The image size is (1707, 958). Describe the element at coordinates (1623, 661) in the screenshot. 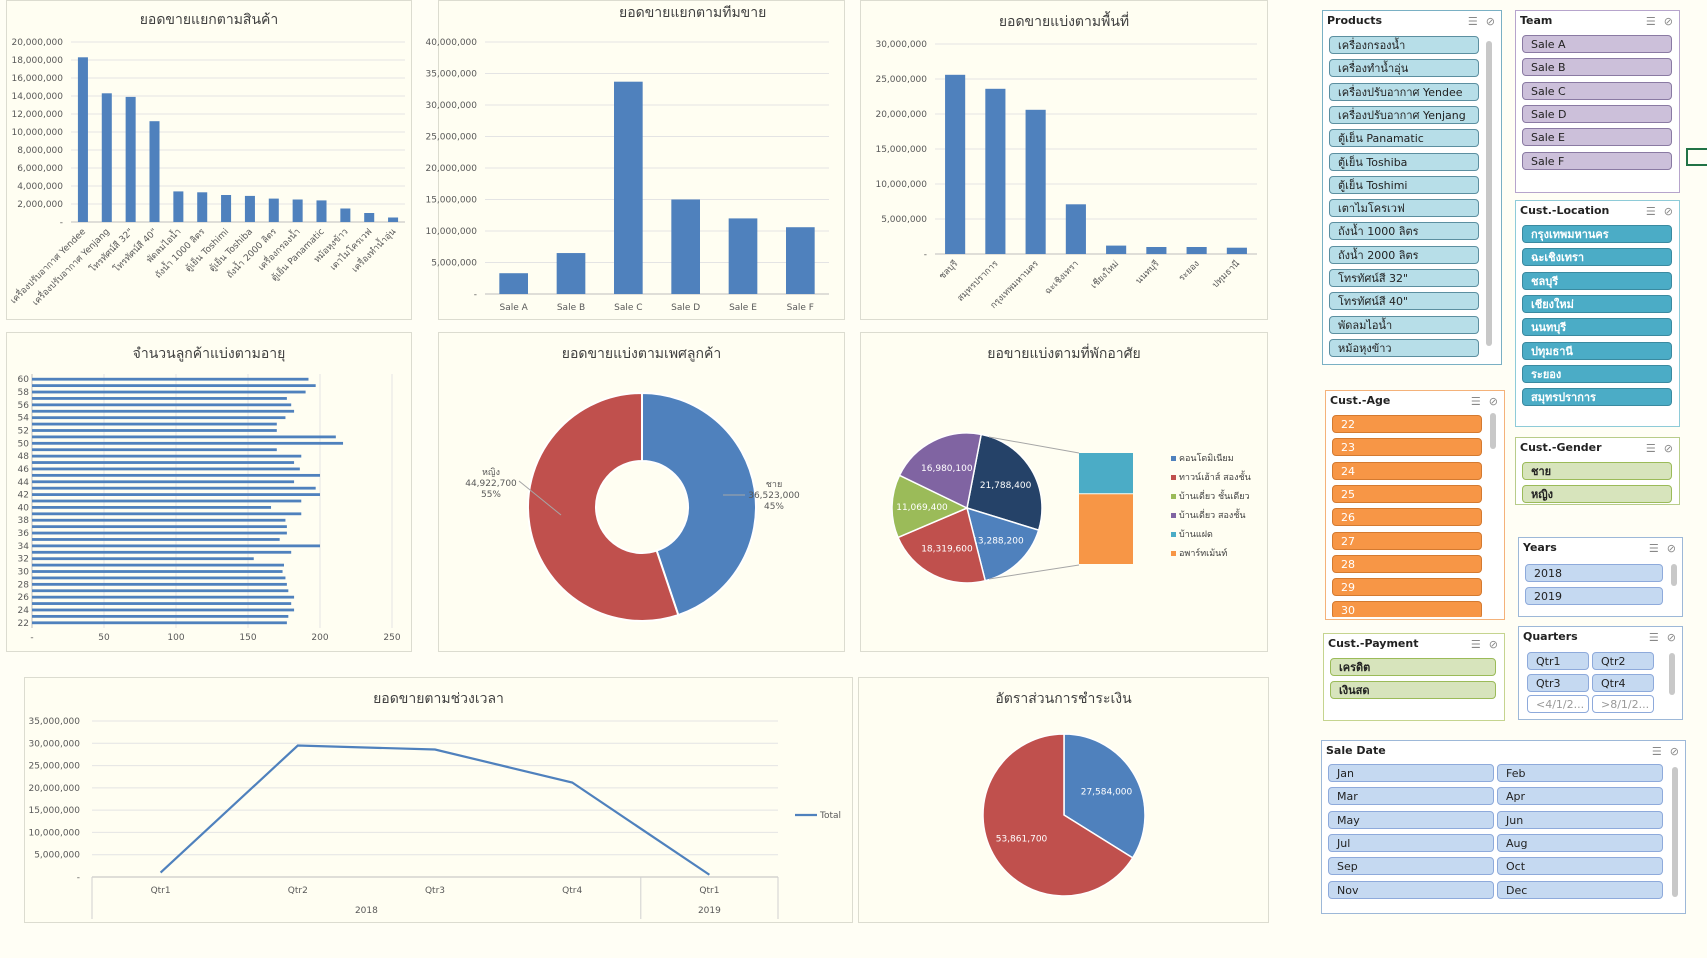

I see `slicer-item: Qtr2` at that location.